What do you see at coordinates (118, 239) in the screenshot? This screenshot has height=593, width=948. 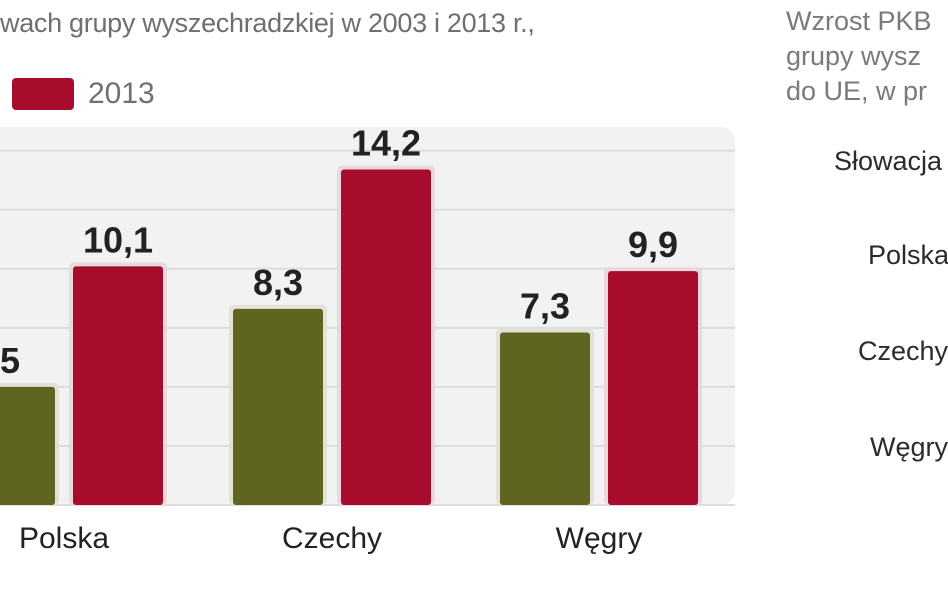 I see `data-label-polska-2013: 10,1` at bounding box center [118, 239].